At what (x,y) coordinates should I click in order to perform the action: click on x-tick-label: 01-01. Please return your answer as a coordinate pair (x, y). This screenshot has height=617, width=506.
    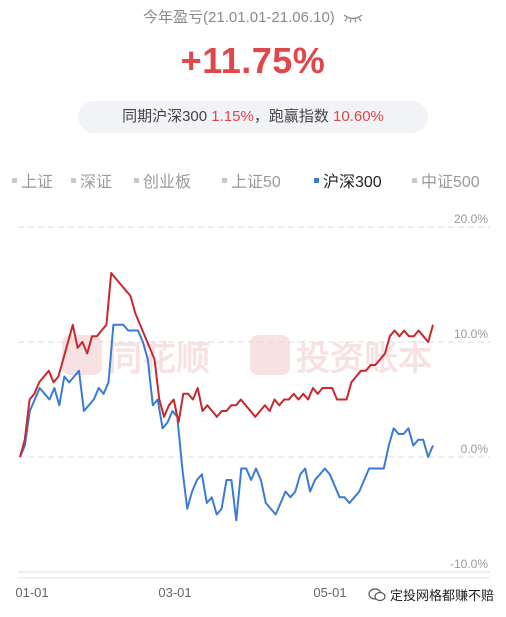
    Looking at the image, I should click on (31, 592).